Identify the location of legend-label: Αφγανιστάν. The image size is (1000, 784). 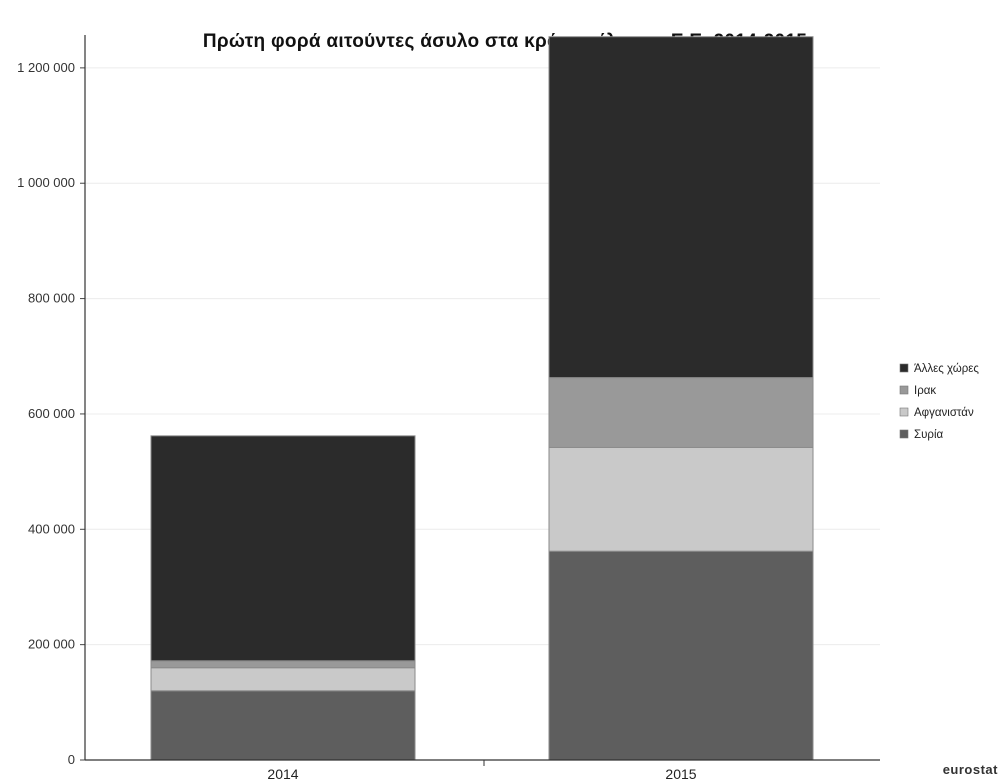
(944, 413).